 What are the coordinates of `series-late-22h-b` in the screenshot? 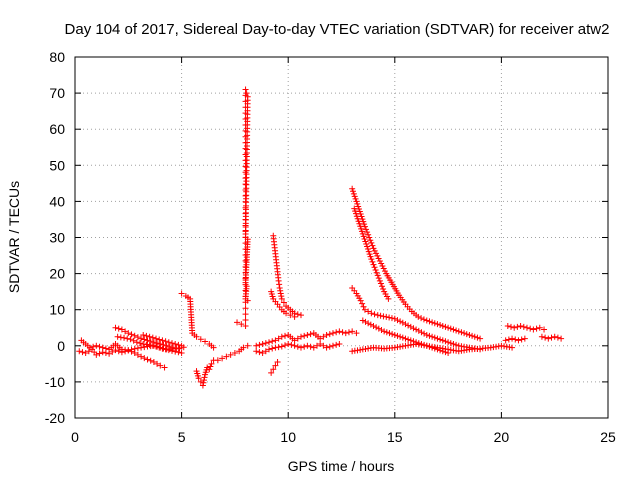 It's located at (551, 337).